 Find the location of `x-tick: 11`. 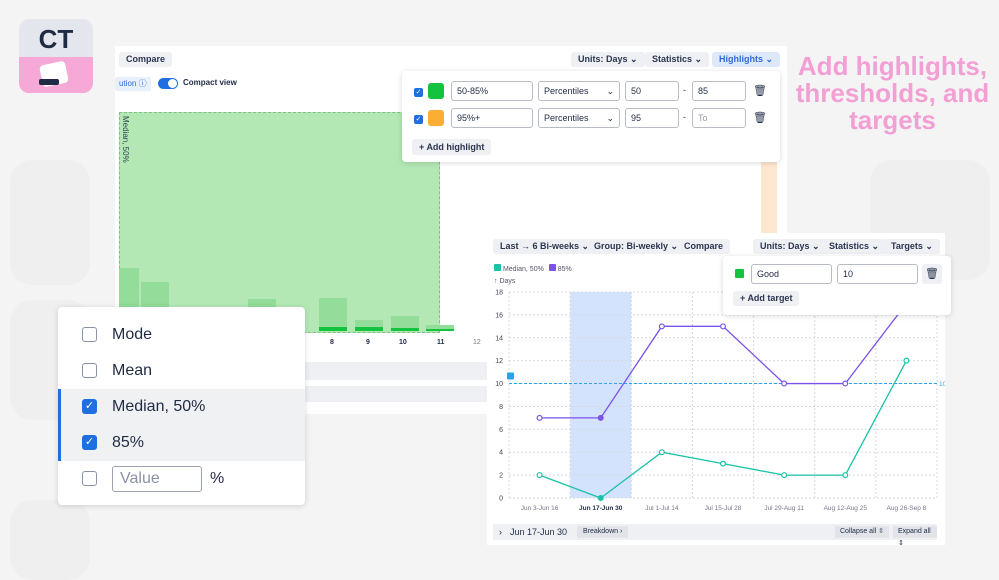

x-tick: 11 is located at coordinates (441, 342).